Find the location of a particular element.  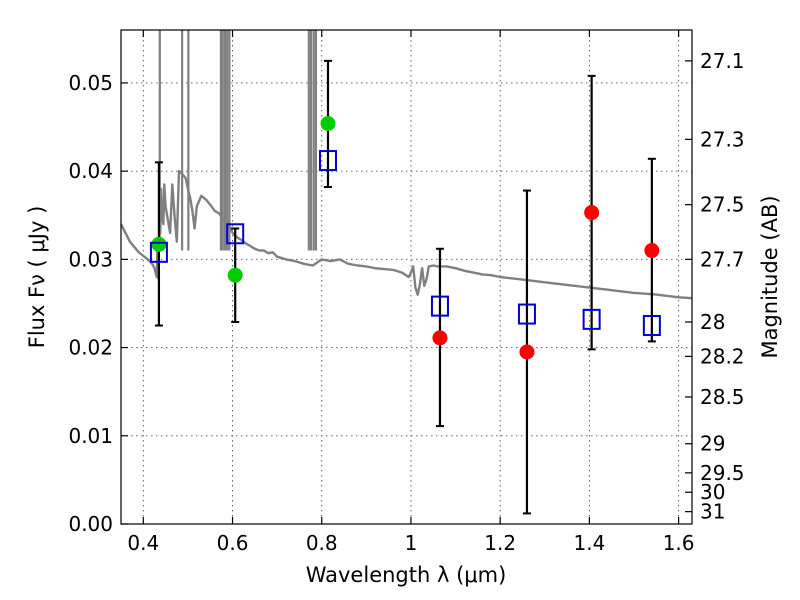

y-tick-label: 0.04 is located at coordinates (90, 171).